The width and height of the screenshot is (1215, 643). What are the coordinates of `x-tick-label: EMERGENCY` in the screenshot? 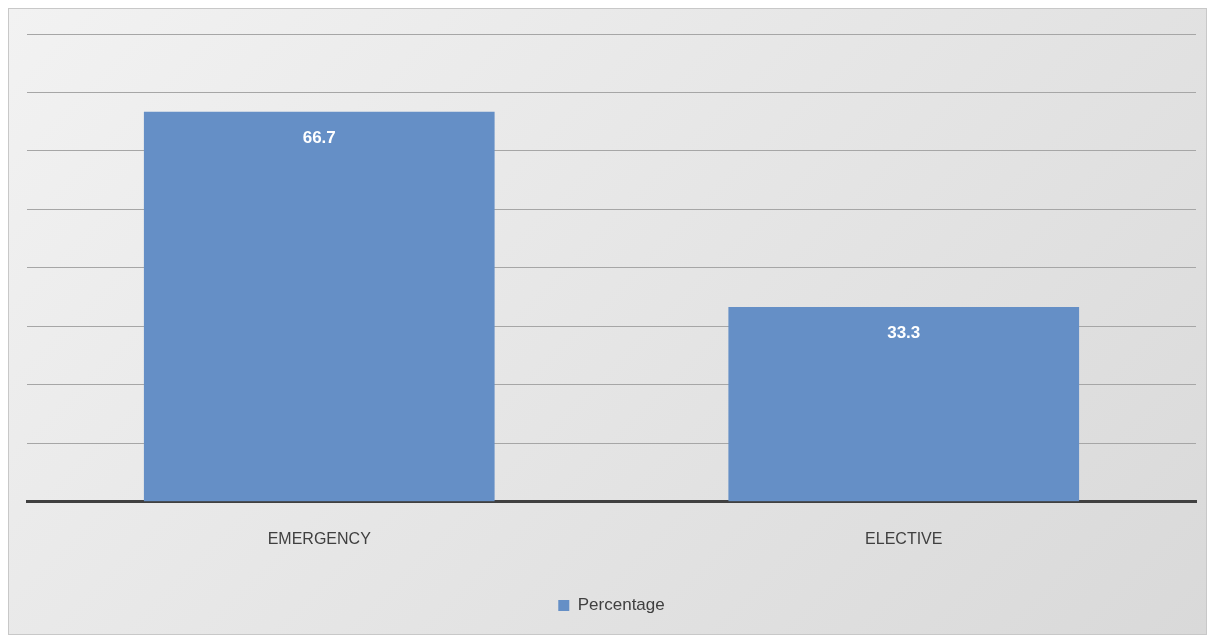 It's located at (319, 538).